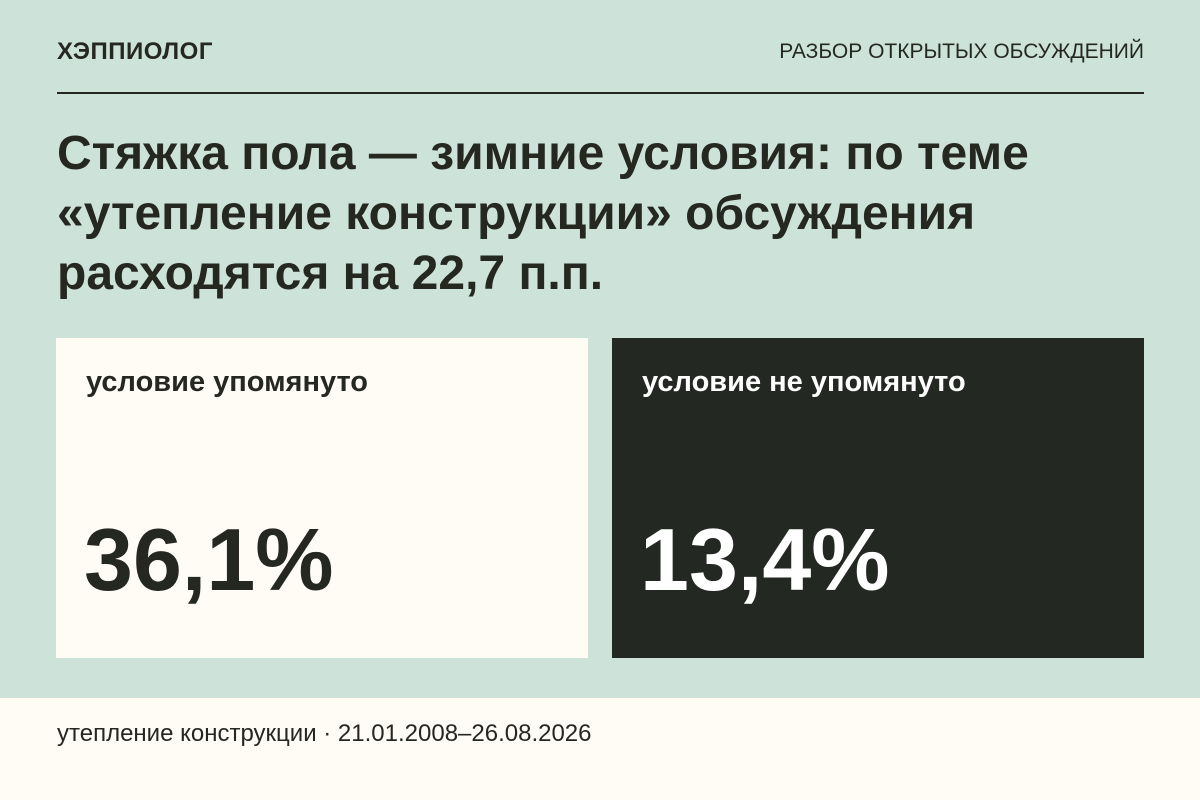 The width and height of the screenshot is (1200, 800). What do you see at coordinates (765, 559) in the screenshot?
I see `stat-card-value: 13,4%` at bounding box center [765, 559].